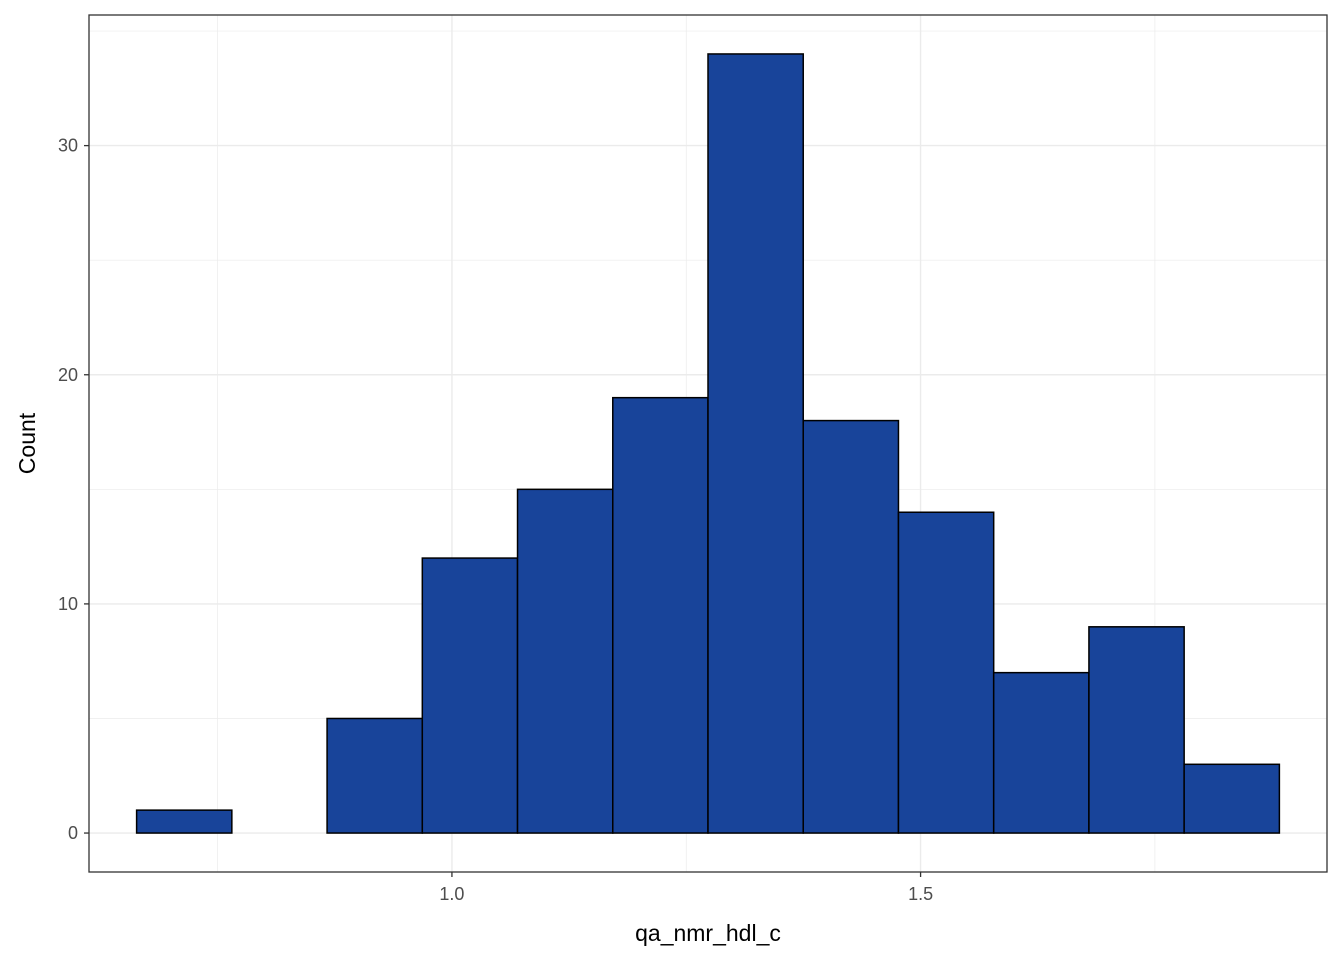  What do you see at coordinates (73, 833) in the screenshot?
I see `y-tick-label: 0` at bounding box center [73, 833].